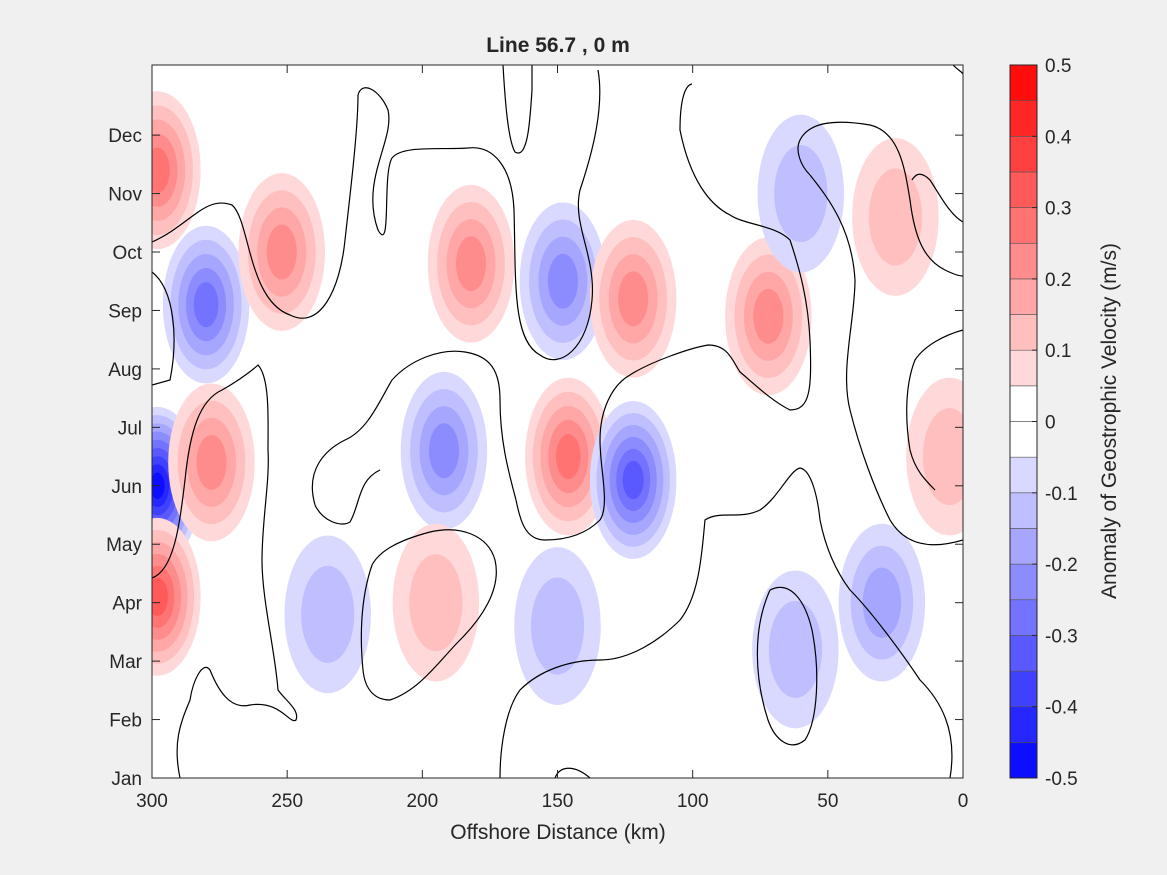 The width and height of the screenshot is (1167, 875). What do you see at coordinates (124, 545) in the screenshot?
I see `y-tick-label: May` at bounding box center [124, 545].